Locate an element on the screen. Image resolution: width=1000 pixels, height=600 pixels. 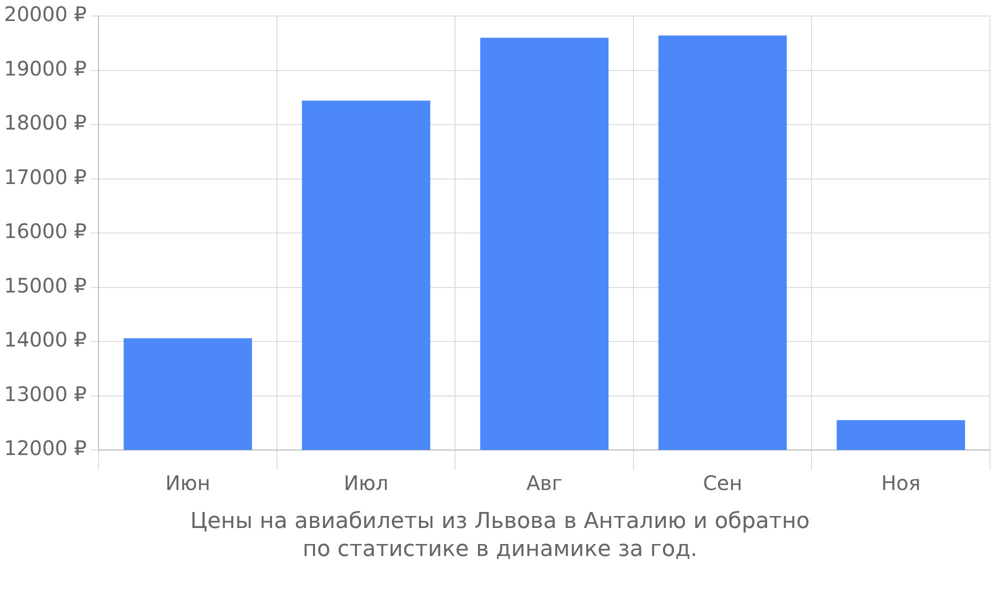
y-tick-label: 14000 ₽ is located at coordinates (45, 340).